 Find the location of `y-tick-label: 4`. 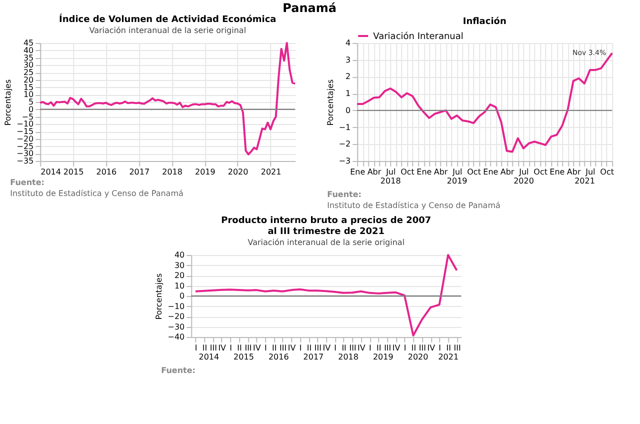

y-tick-label: 4 is located at coordinates (348, 43).